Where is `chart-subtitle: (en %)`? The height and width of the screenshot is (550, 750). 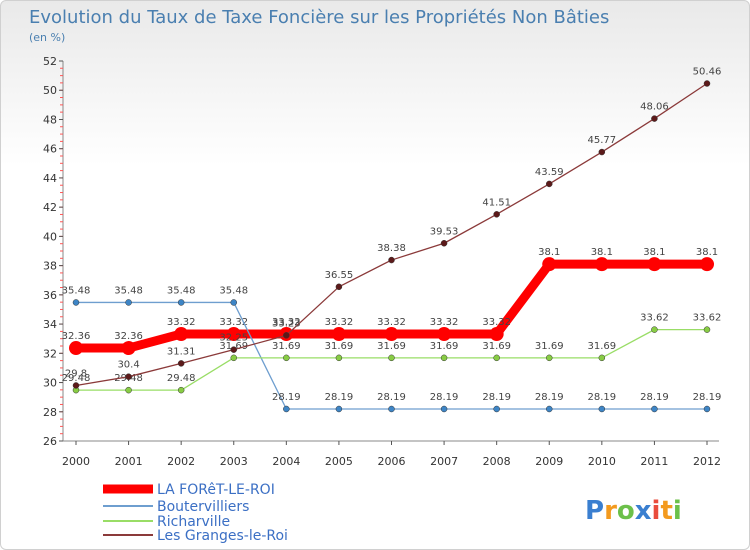 chart-subtitle: (en %) is located at coordinates (47, 37).